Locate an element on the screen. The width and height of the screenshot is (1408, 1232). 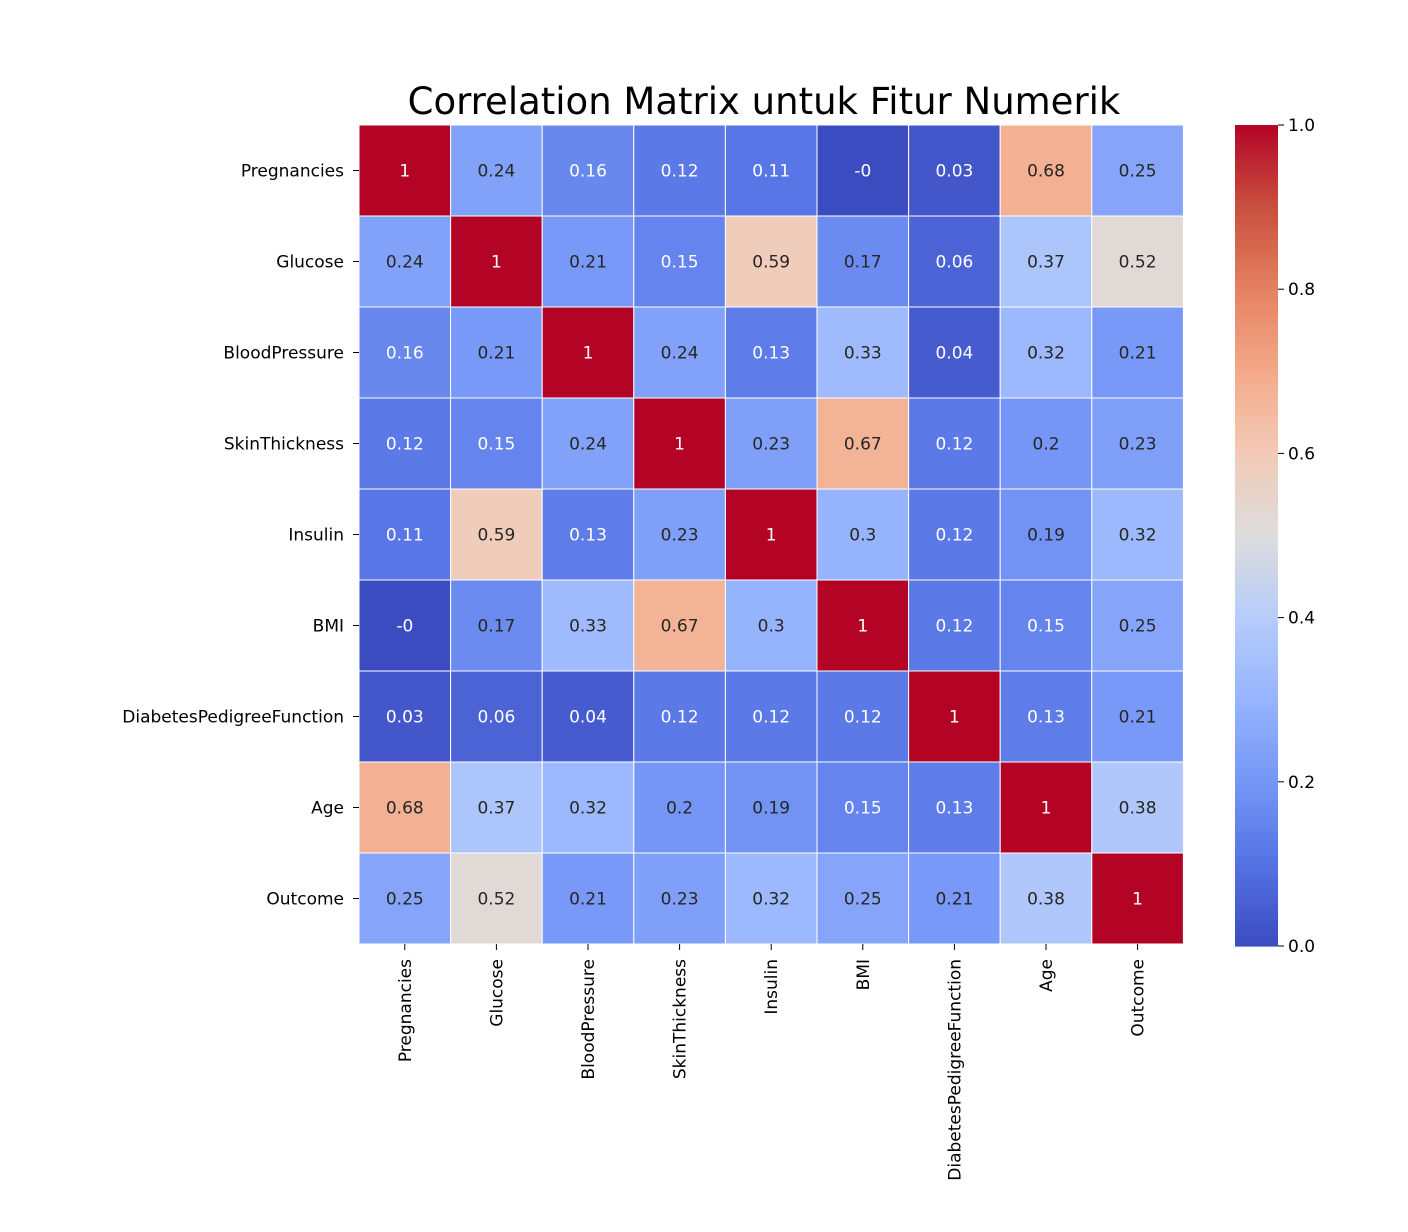
cell-value-label: 0.24 is located at coordinates (680, 354).